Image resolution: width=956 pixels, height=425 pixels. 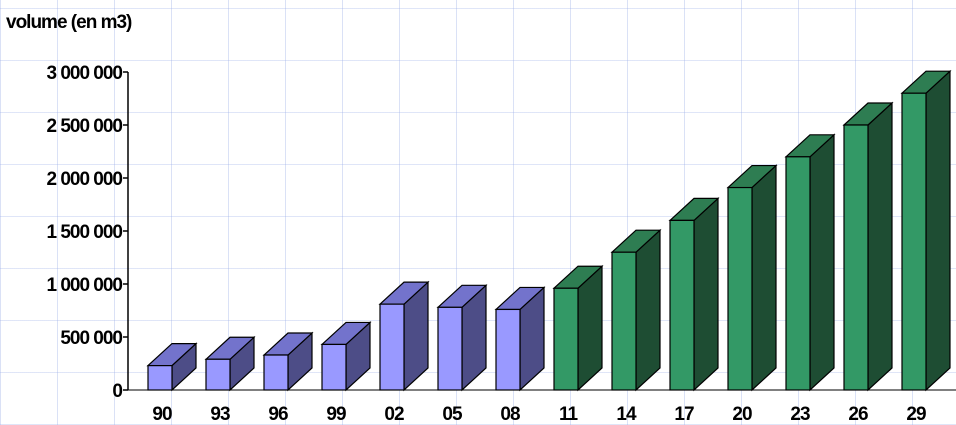 I want to click on x-tick-label: 90, so click(x=162, y=414).